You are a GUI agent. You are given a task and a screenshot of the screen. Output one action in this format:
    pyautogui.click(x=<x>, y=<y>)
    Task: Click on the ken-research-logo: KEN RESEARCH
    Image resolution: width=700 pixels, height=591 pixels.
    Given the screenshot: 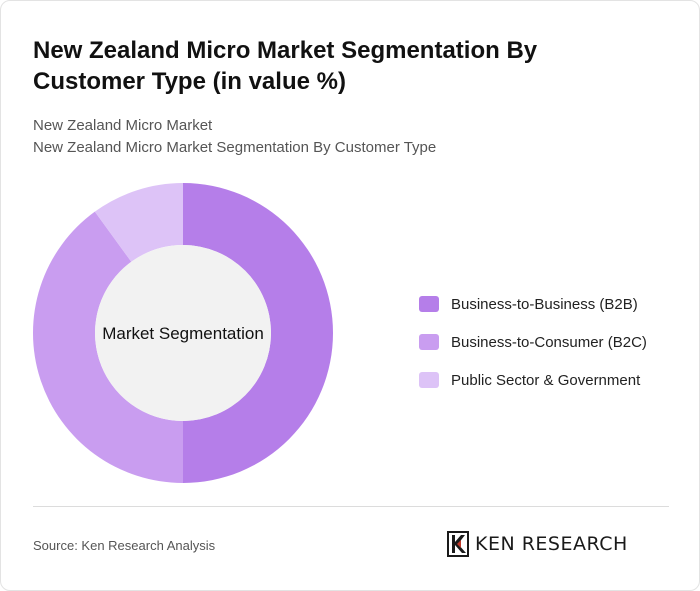 What is the action you would take?
    pyautogui.click(x=537, y=544)
    